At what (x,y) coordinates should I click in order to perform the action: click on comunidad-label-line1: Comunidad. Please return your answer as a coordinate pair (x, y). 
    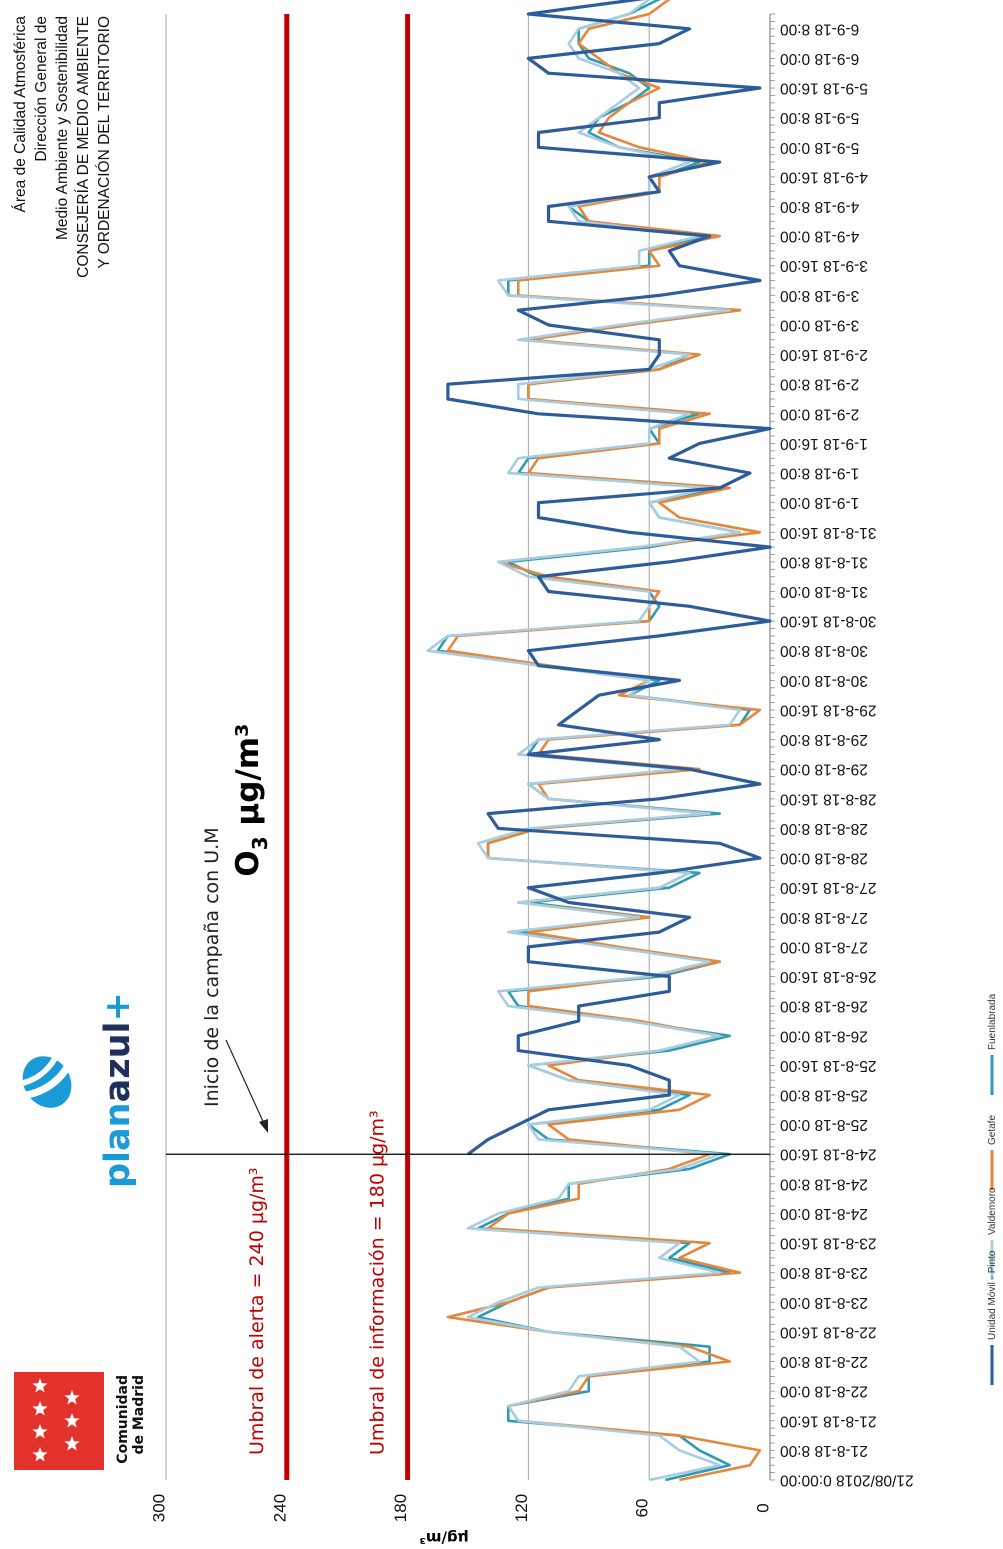
    Looking at the image, I should click on (123, 1419).